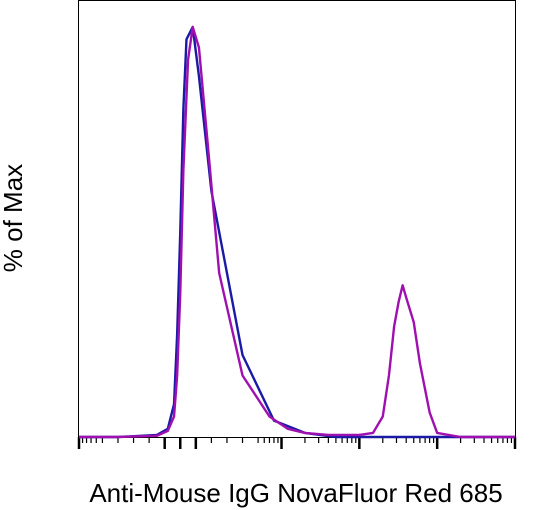 The image size is (540, 510). I want to click on y-axis-title: % of Max, so click(14, 218).